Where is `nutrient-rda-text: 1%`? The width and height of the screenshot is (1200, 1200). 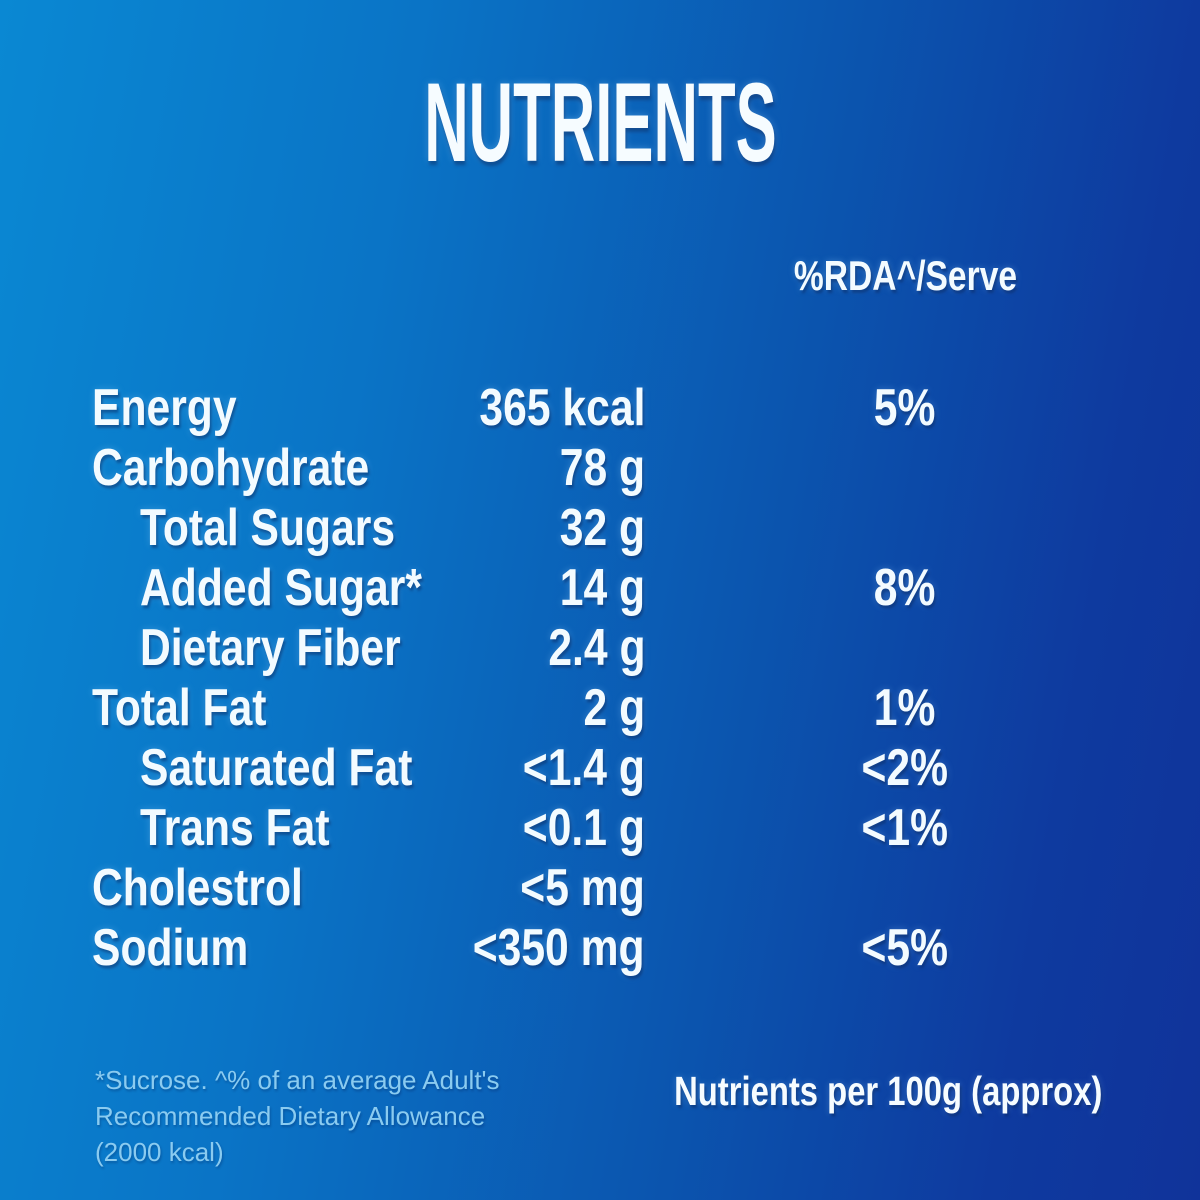 nutrient-rda-text: 1% is located at coordinates (905, 708).